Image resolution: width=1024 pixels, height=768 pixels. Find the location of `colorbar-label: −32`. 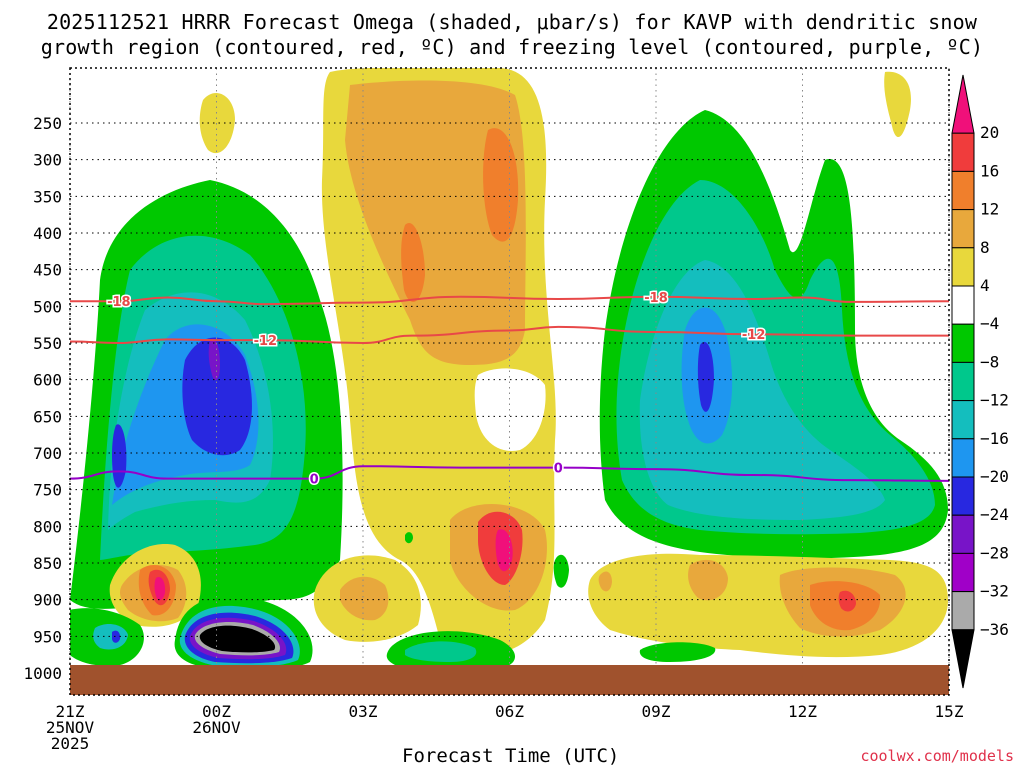

colorbar-label: −32 is located at coordinates (994, 591).